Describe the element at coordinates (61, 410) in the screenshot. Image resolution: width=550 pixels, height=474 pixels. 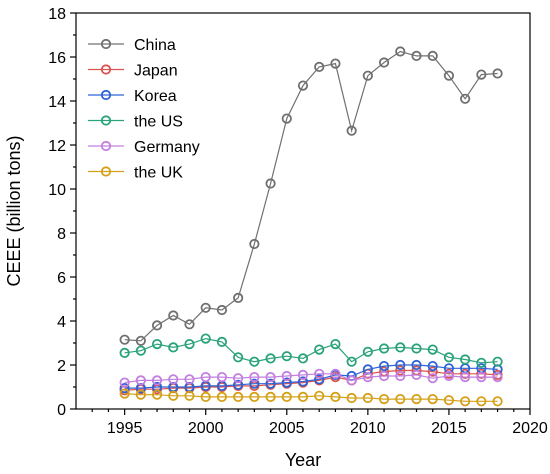
I see `y-tick-label: 0` at that location.